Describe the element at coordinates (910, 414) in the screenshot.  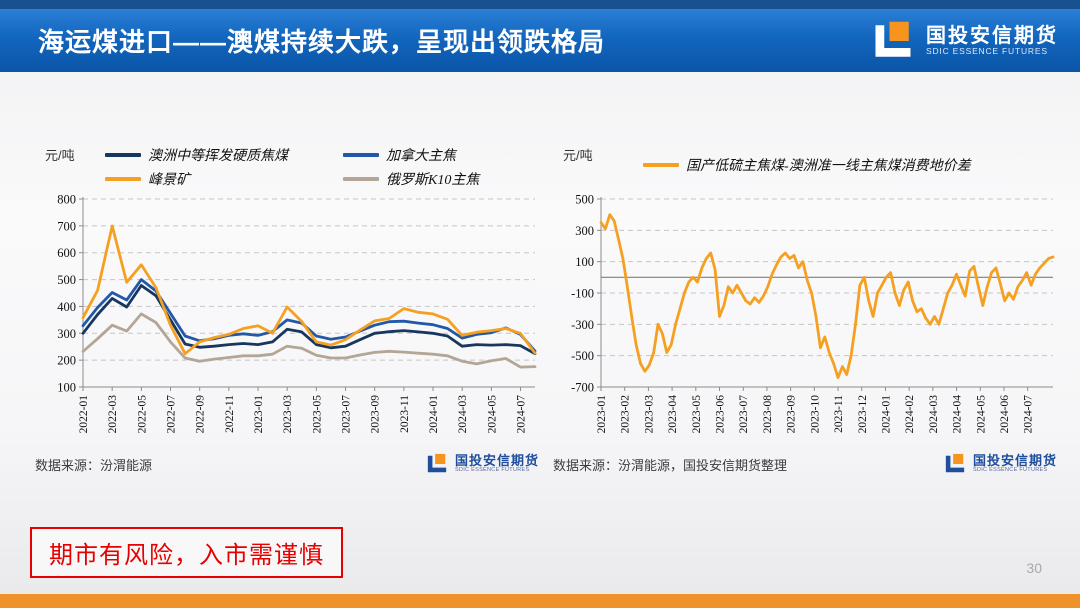
I see `x-tick-label: 2024-02` at that location.